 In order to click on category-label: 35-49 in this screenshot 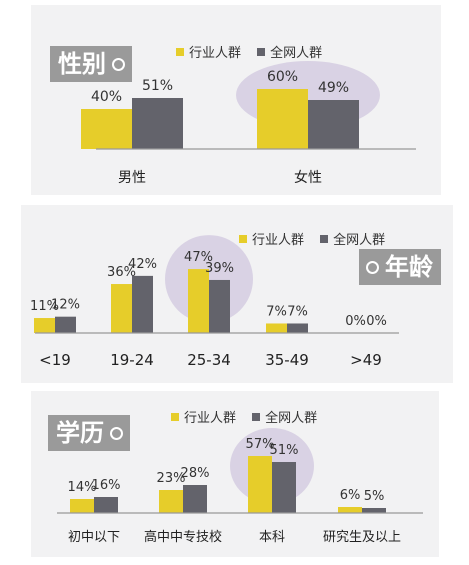, I will do `click(287, 360)`.